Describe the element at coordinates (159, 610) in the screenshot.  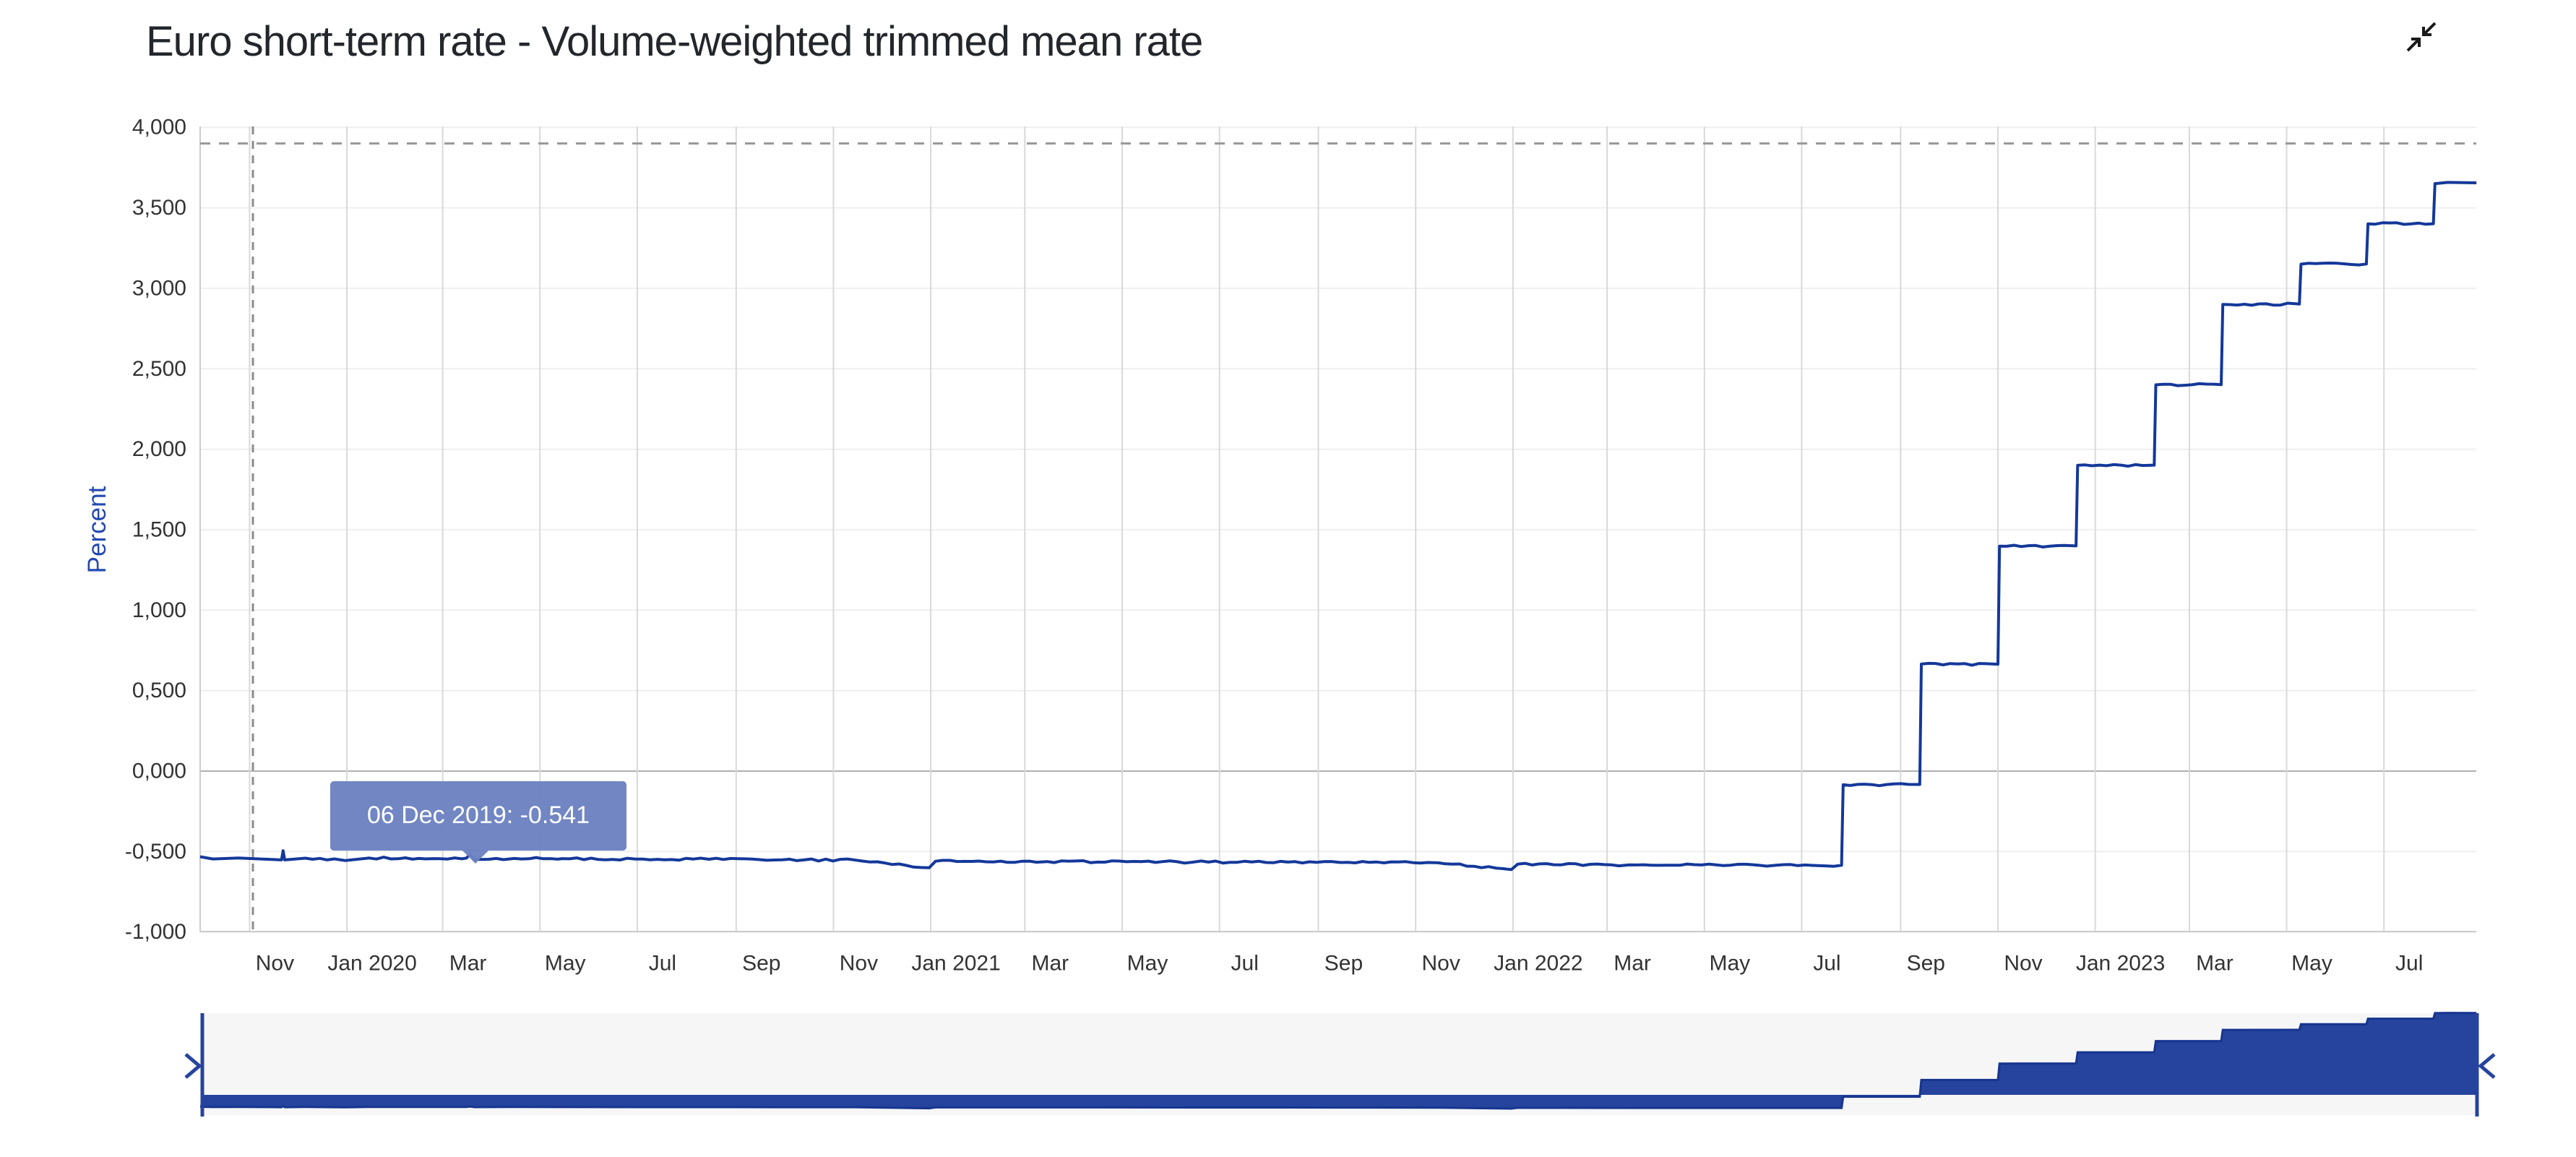
I see `y-tick-label: 1,000` at that location.